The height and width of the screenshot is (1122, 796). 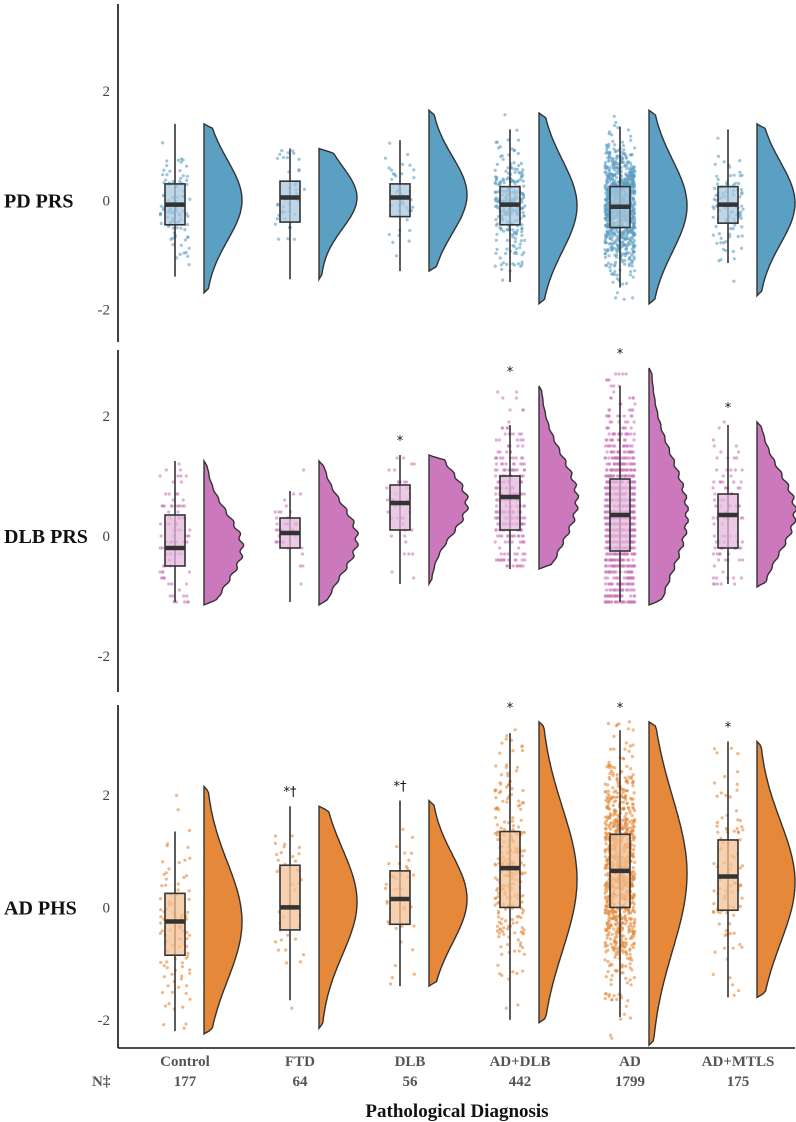 I want to click on group-control, so click(x=200, y=208).